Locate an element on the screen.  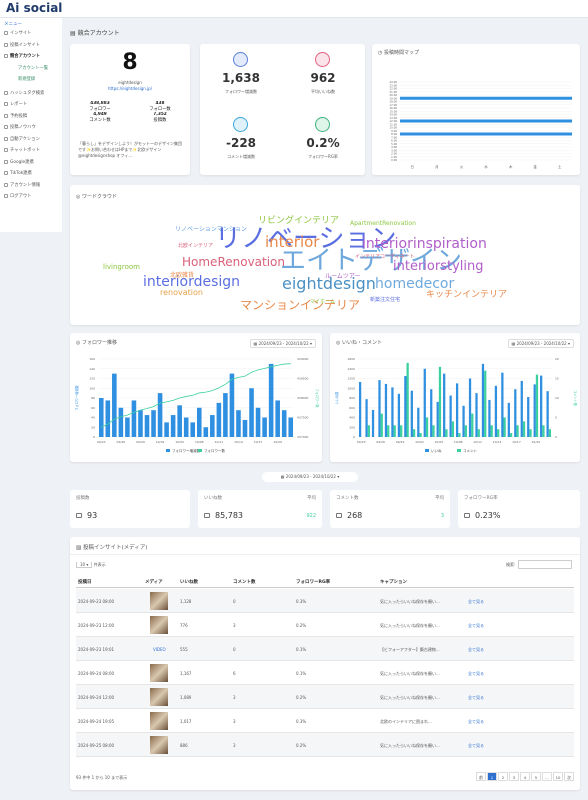
legend-label: フォロワー増減数 is located at coordinates (186, 450).